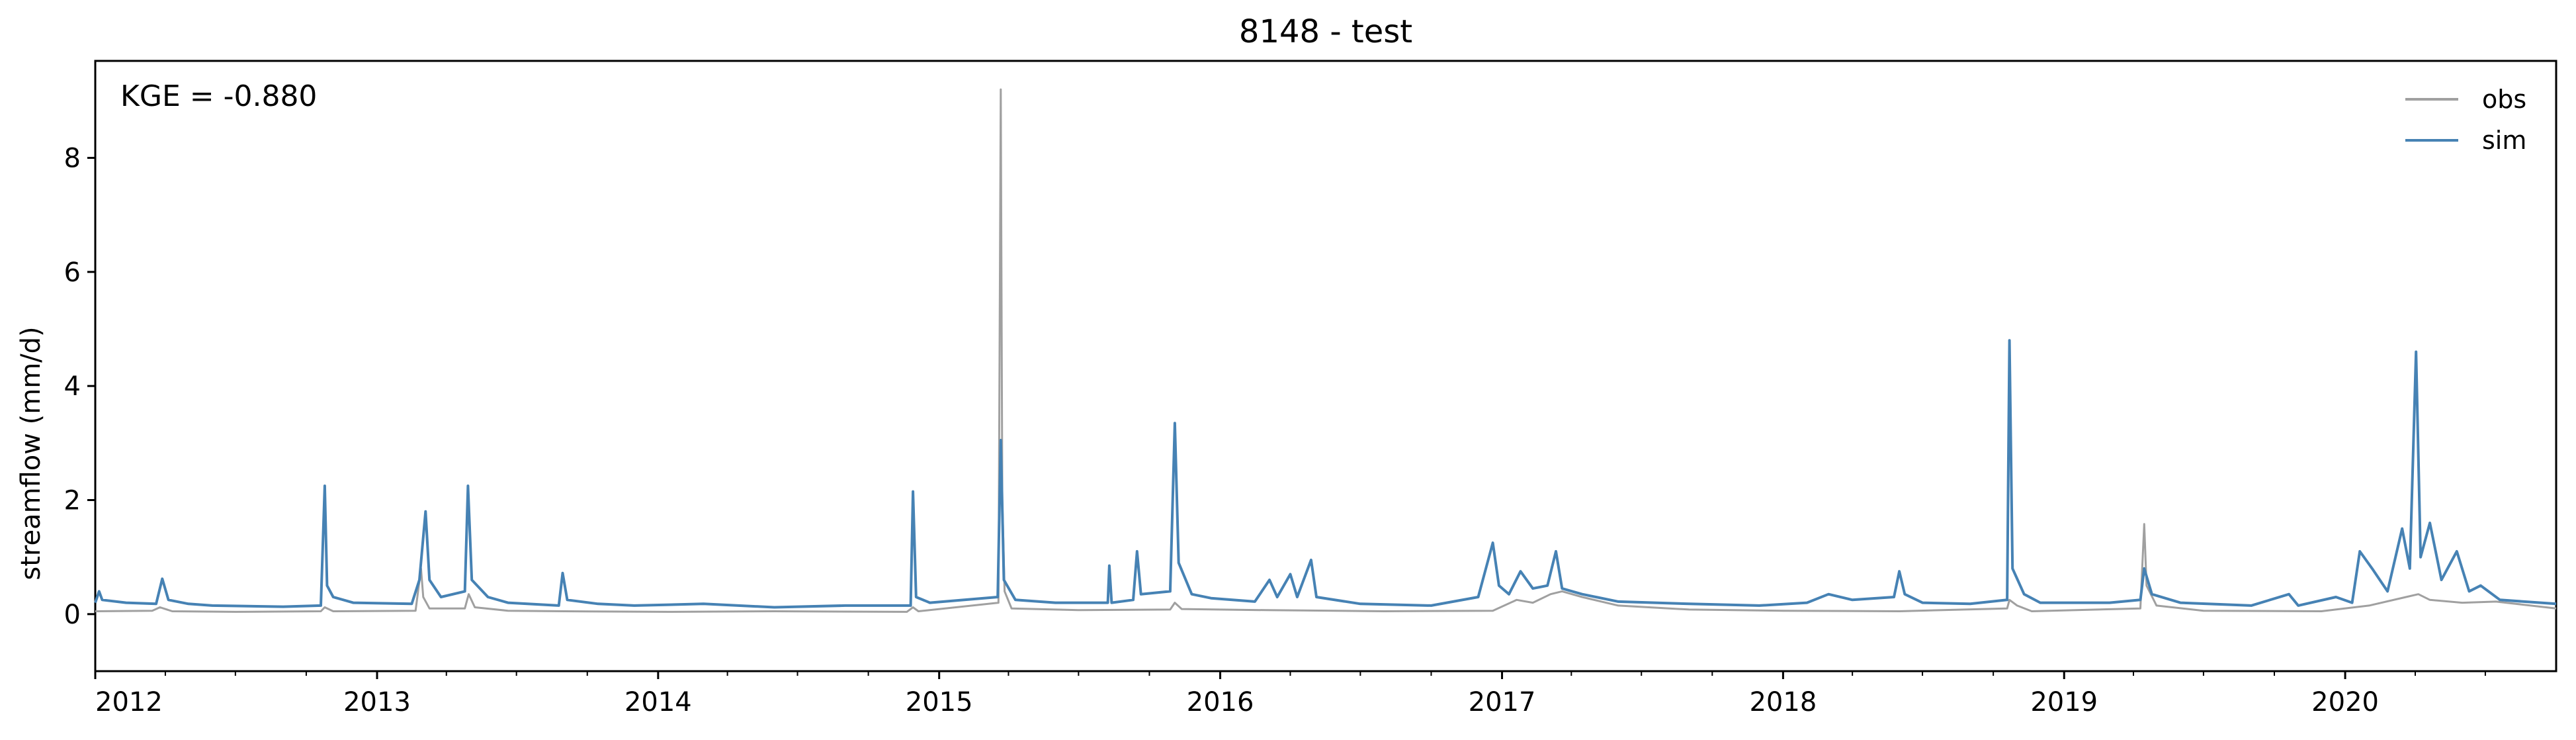 This screenshot has height=740, width=2576. I want to click on x-tick-label: 2015, so click(939, 702).